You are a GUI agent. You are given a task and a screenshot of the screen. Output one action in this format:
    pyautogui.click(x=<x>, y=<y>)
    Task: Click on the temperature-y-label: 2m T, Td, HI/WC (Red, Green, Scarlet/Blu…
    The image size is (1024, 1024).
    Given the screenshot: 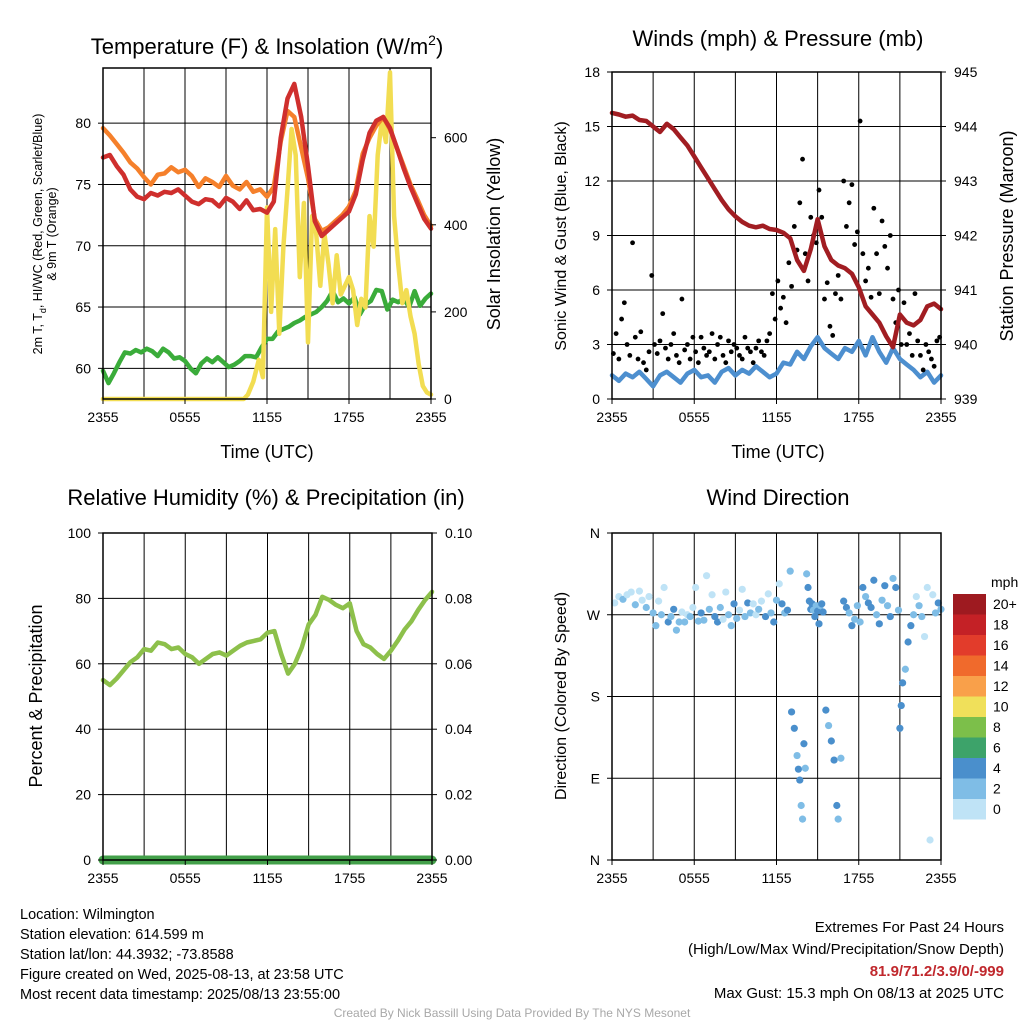 What is the action you would take?
    pyautogui.click(x=39, y=234)
    